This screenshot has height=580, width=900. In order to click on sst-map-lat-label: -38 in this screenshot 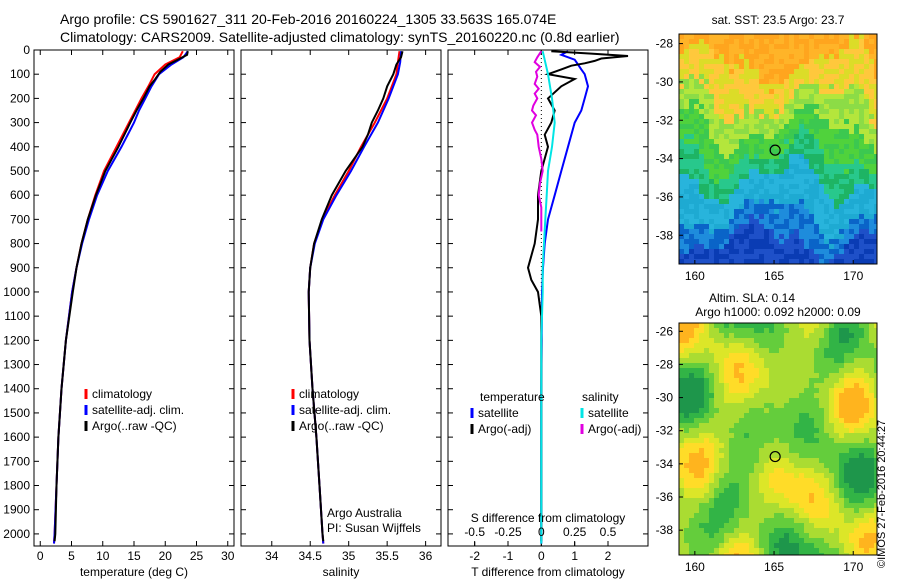, I will do `click(665, 235)`.